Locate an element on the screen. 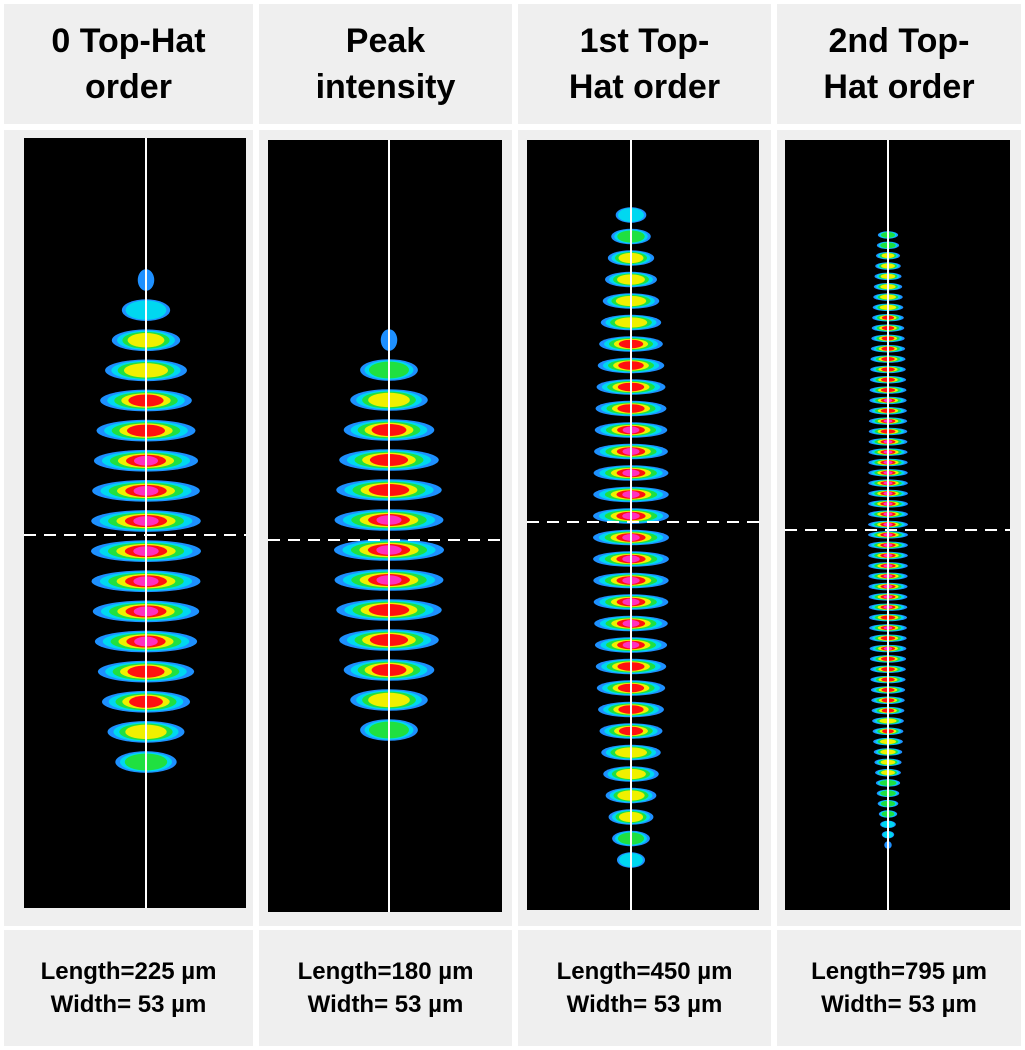  length-label: Length=450 µm is located at coordinates (644, 971).